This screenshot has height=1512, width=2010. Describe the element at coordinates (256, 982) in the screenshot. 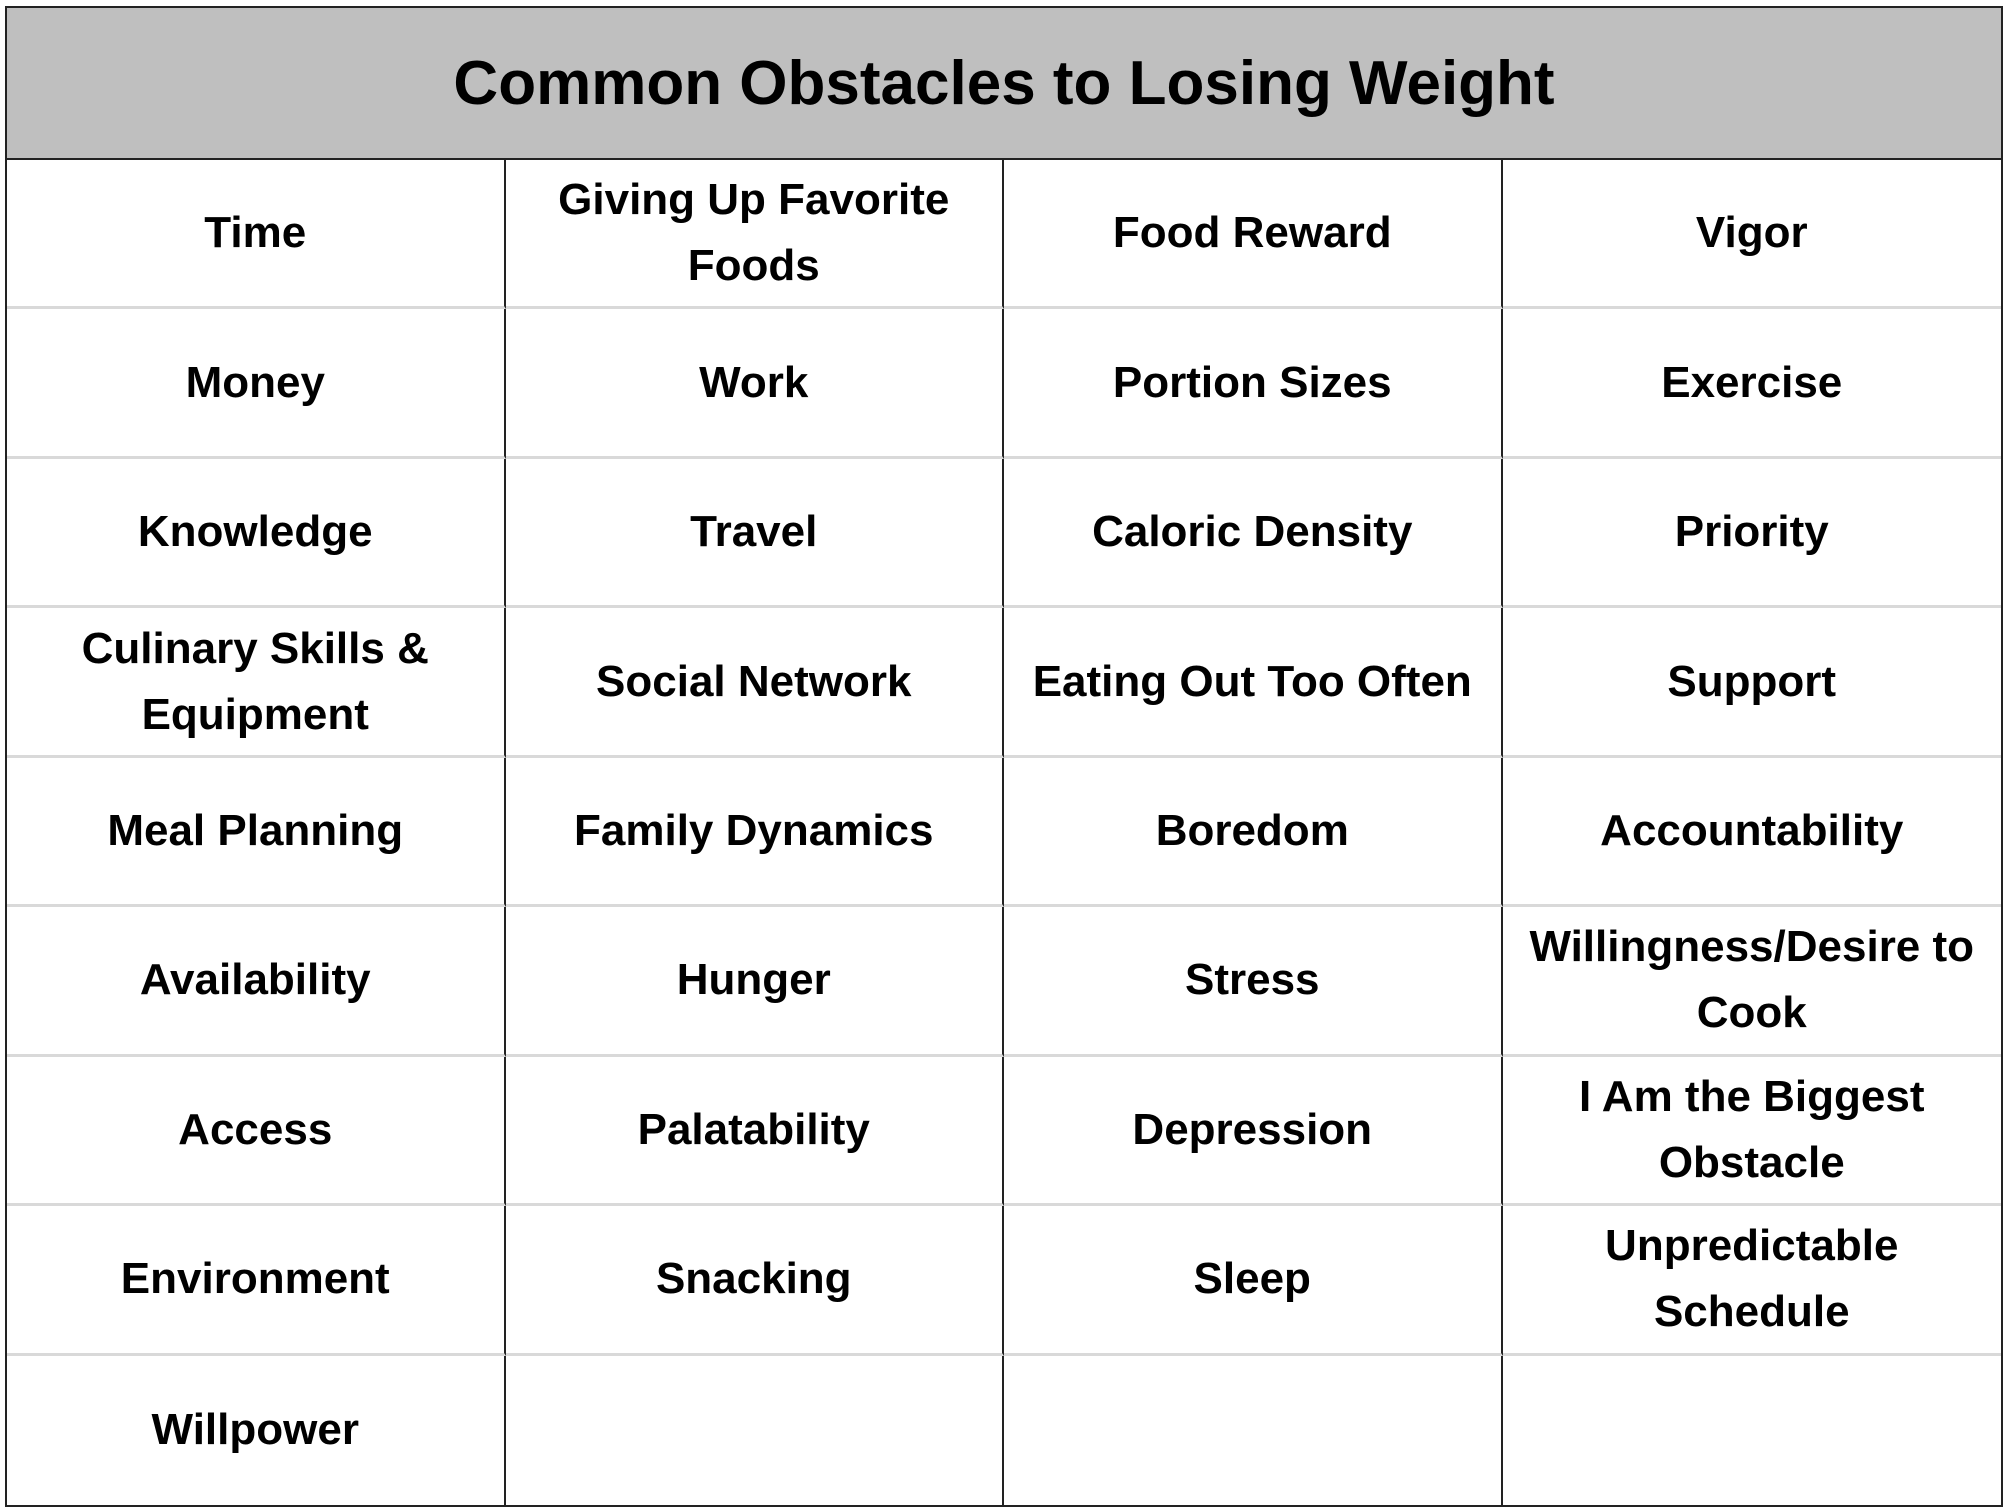

I see `table-cell: Availability` at that location.